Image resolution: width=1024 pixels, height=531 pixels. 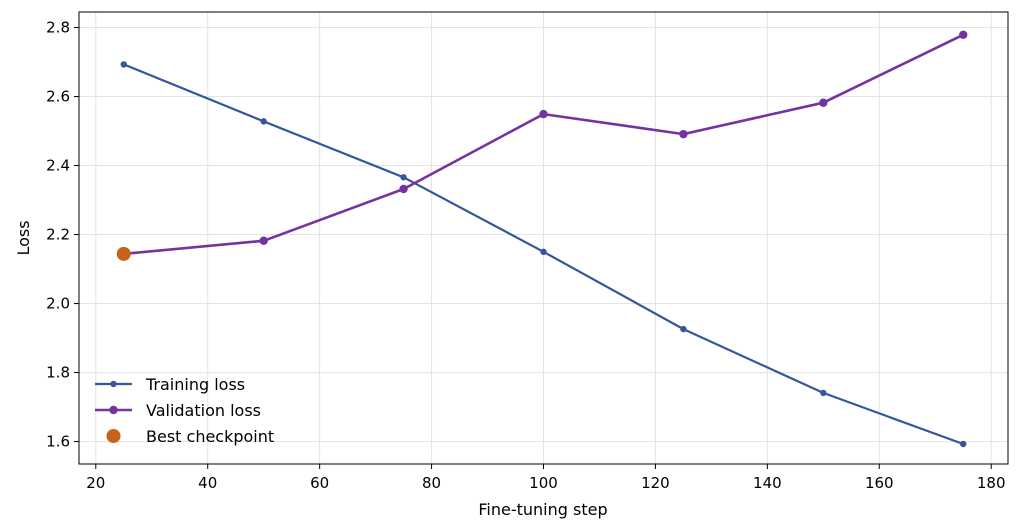 I want to click on x-tick-label: 40, so click(x=207, y=483).